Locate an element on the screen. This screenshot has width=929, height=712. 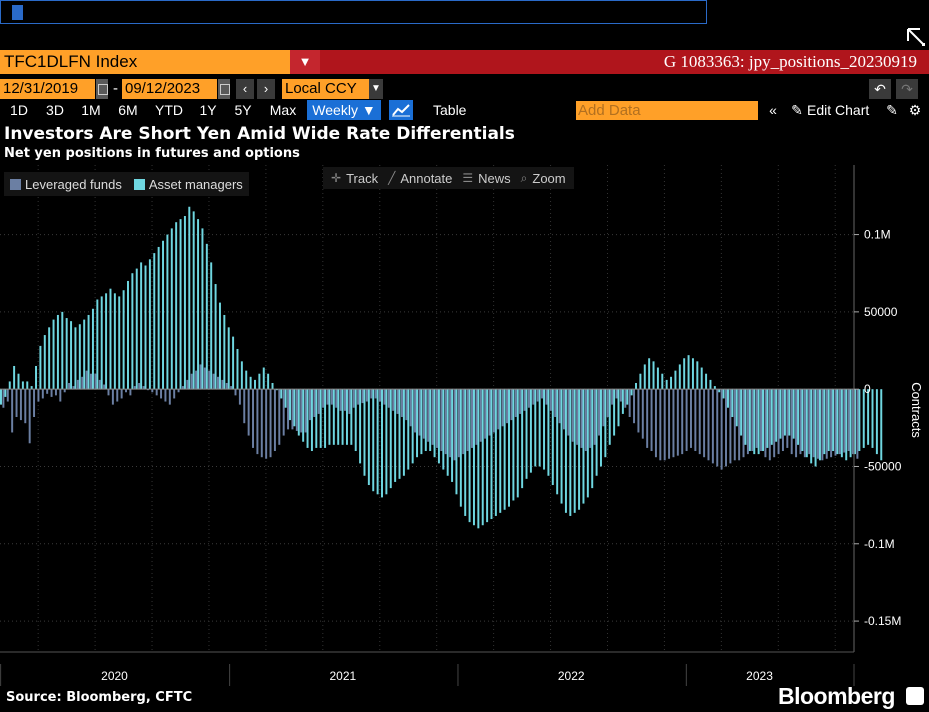
redo-icon: ↷ is located at coordinates (907, 89).